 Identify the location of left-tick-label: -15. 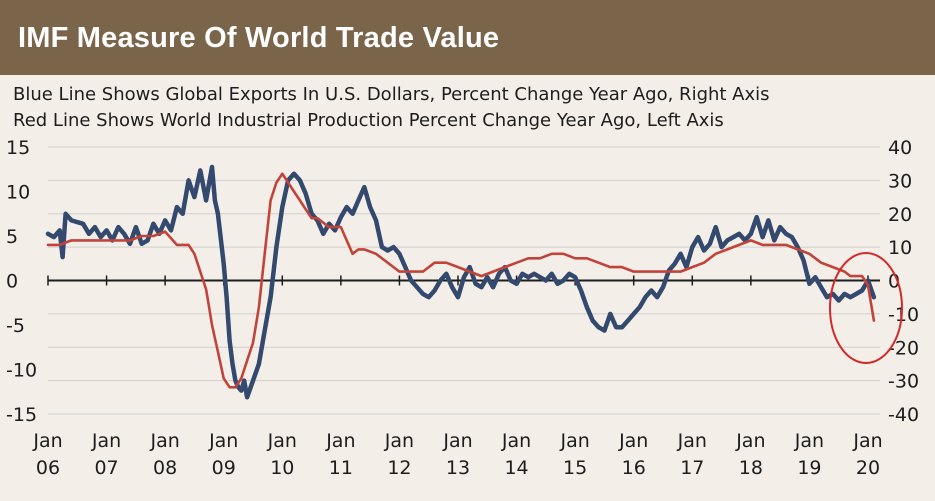
(21, 415).